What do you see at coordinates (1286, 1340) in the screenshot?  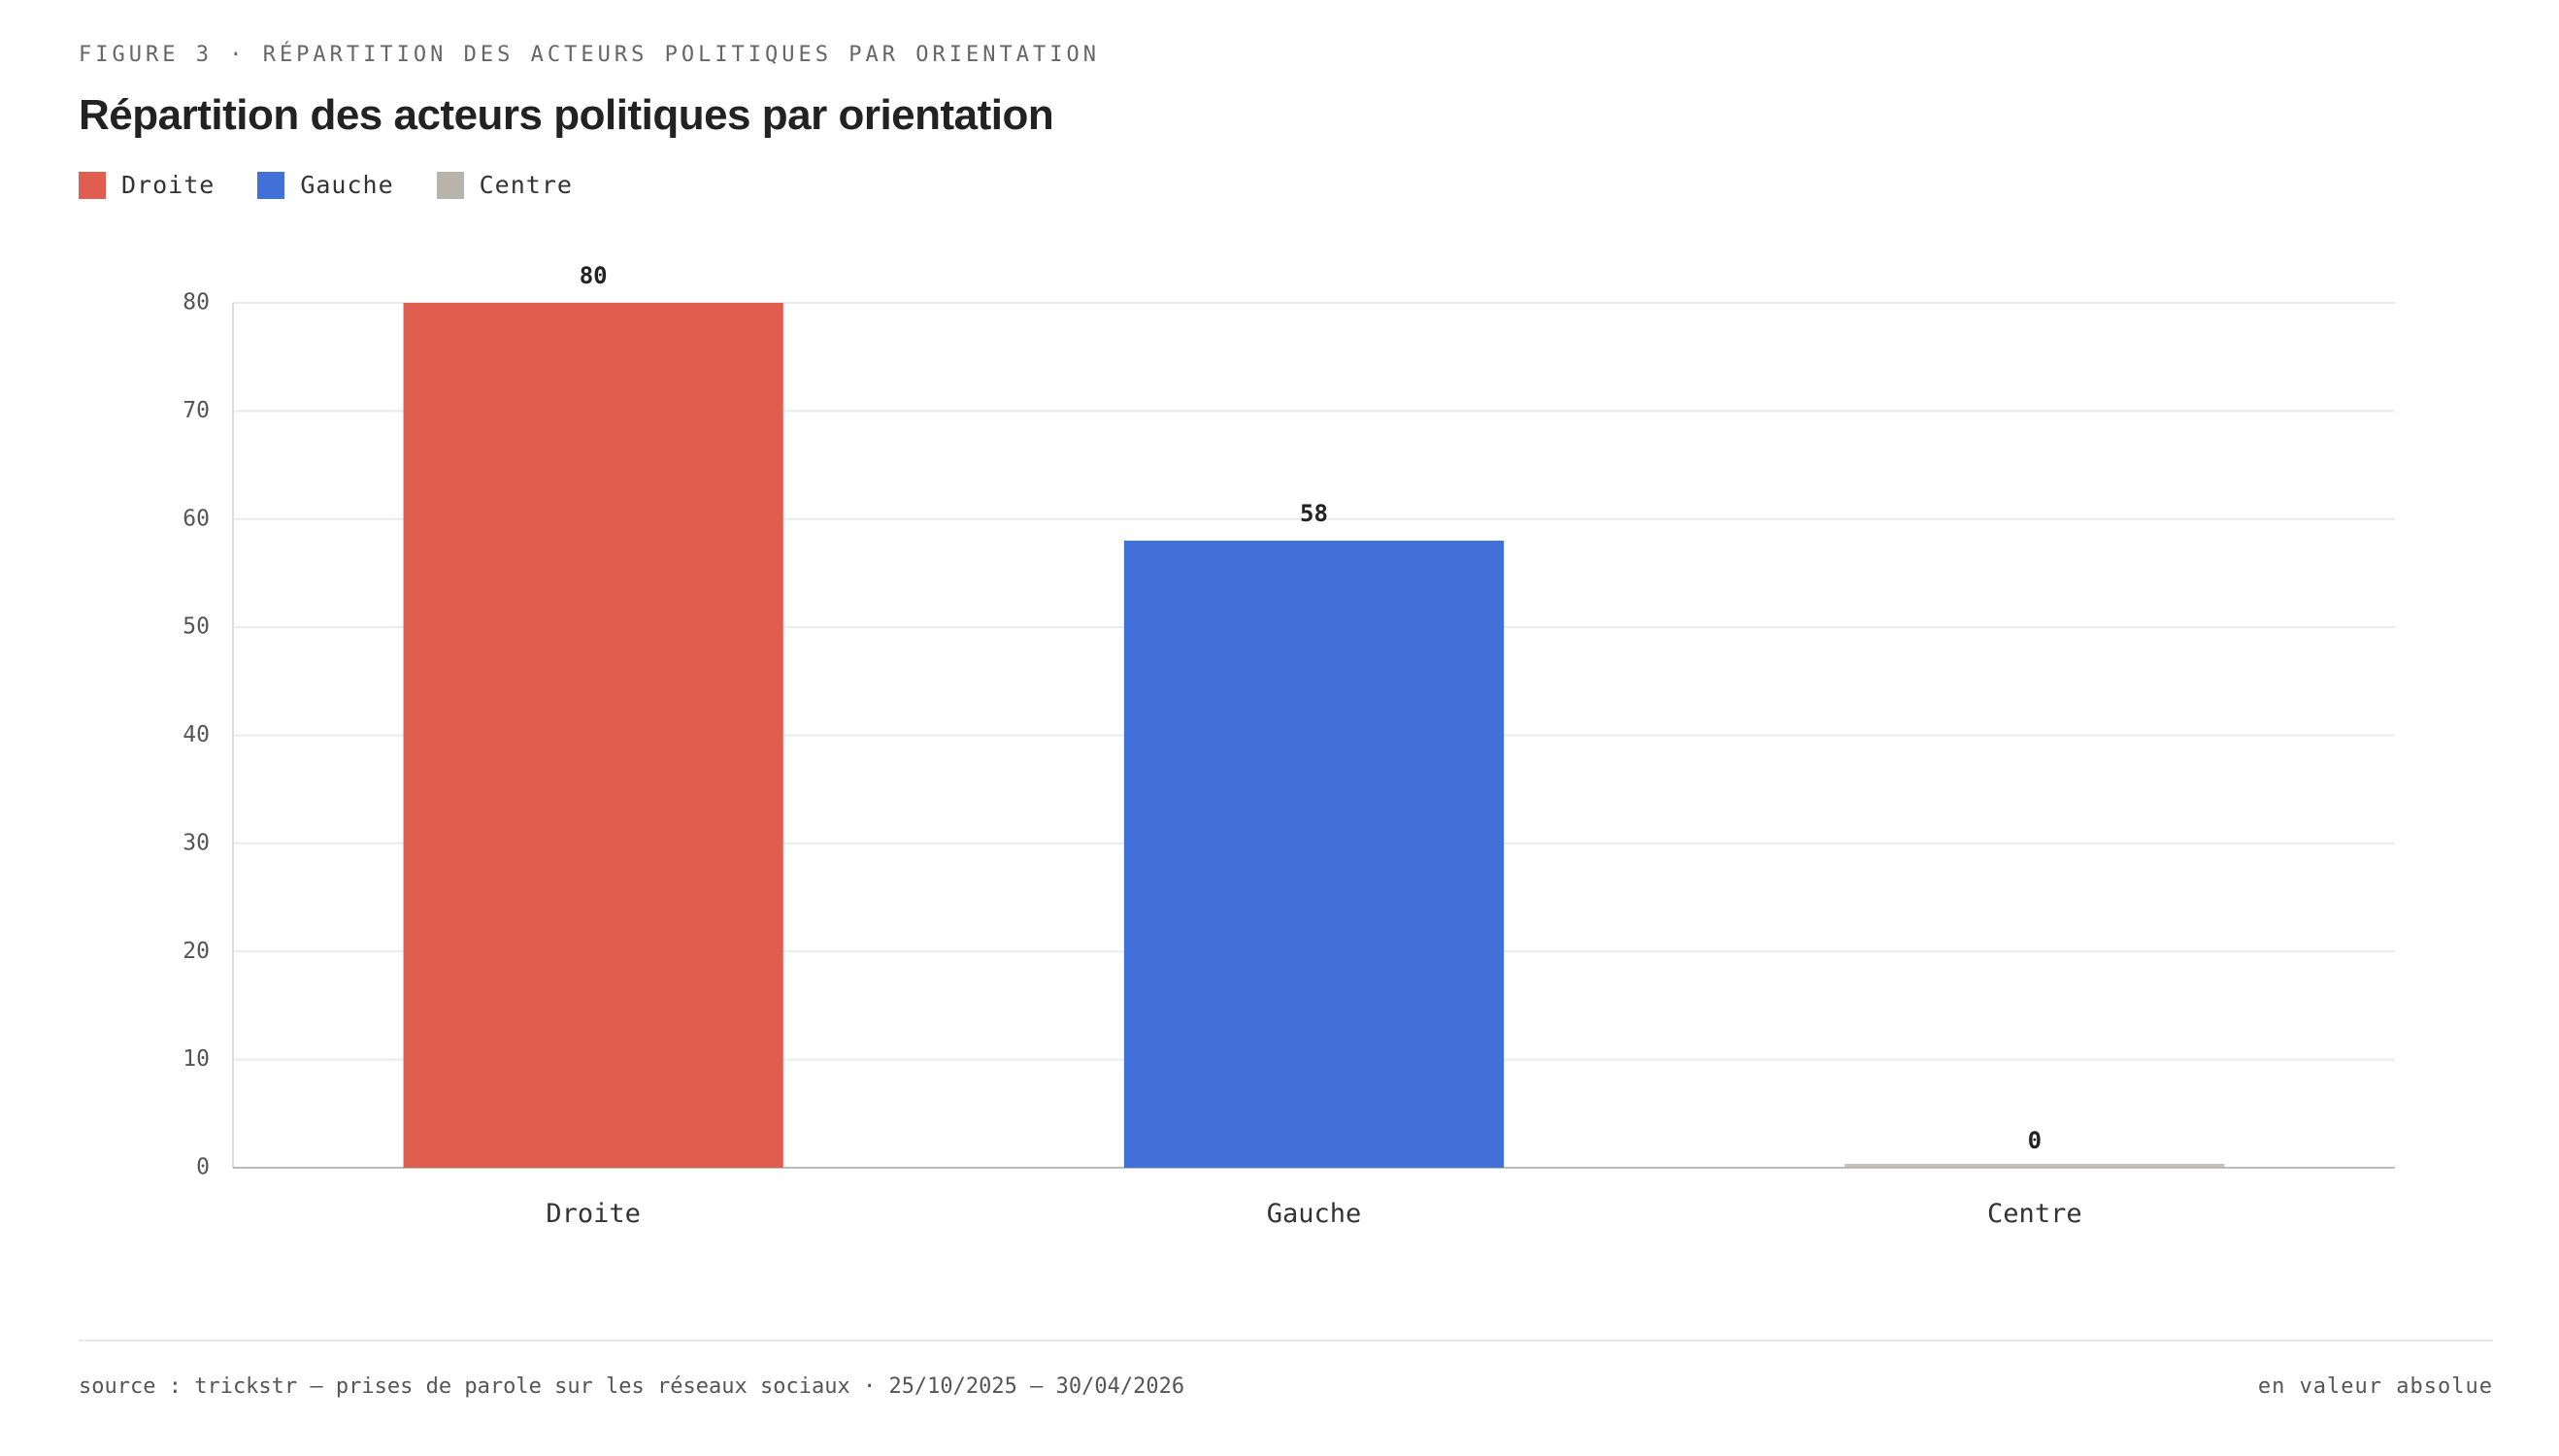 I see `footer-divider` at bounding box center [1286, 1340].